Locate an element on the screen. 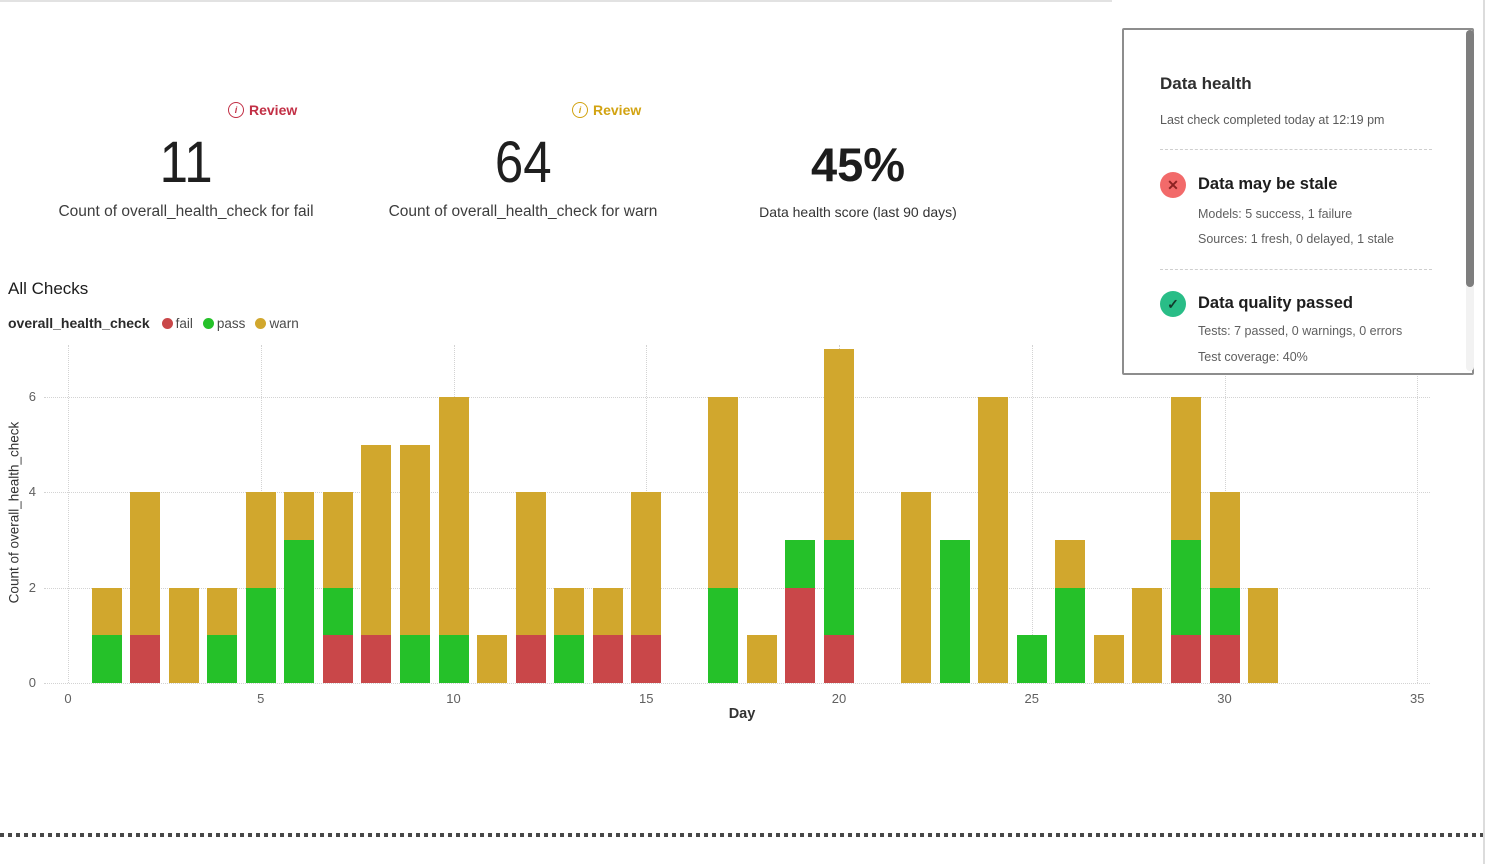 This screenshot has width=1487, height=864. x-tick-label: 30 is located at coordinates (1224, 698).